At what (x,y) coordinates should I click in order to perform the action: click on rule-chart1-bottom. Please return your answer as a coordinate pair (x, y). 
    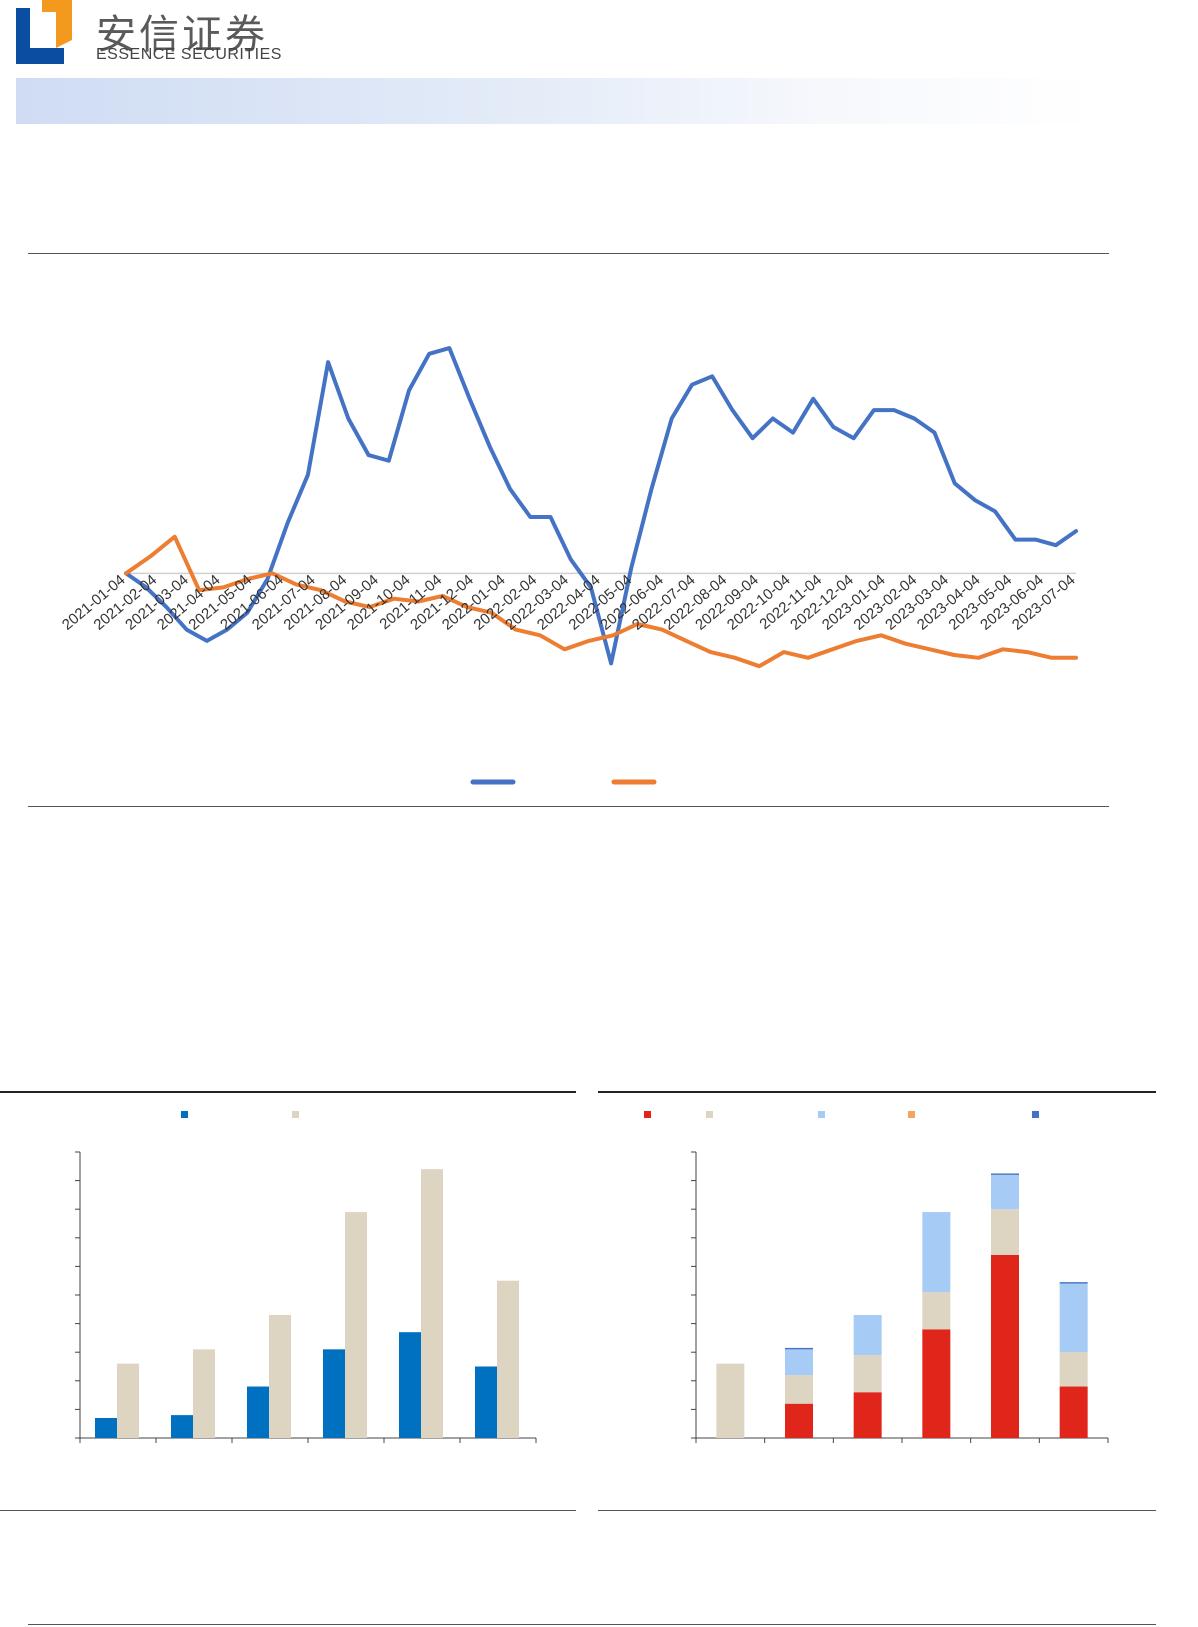
    Looking at the image, I should click on (568, 806).